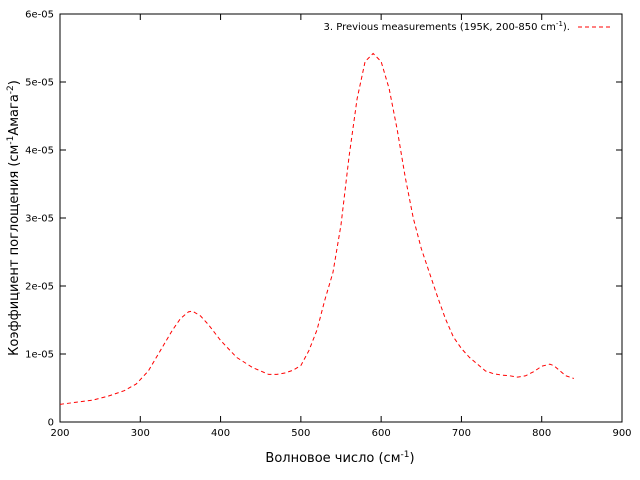  Describe the element at coordinates (39, 83) in the screenshot. I see `y-tick-label: 5e-05` at that location.